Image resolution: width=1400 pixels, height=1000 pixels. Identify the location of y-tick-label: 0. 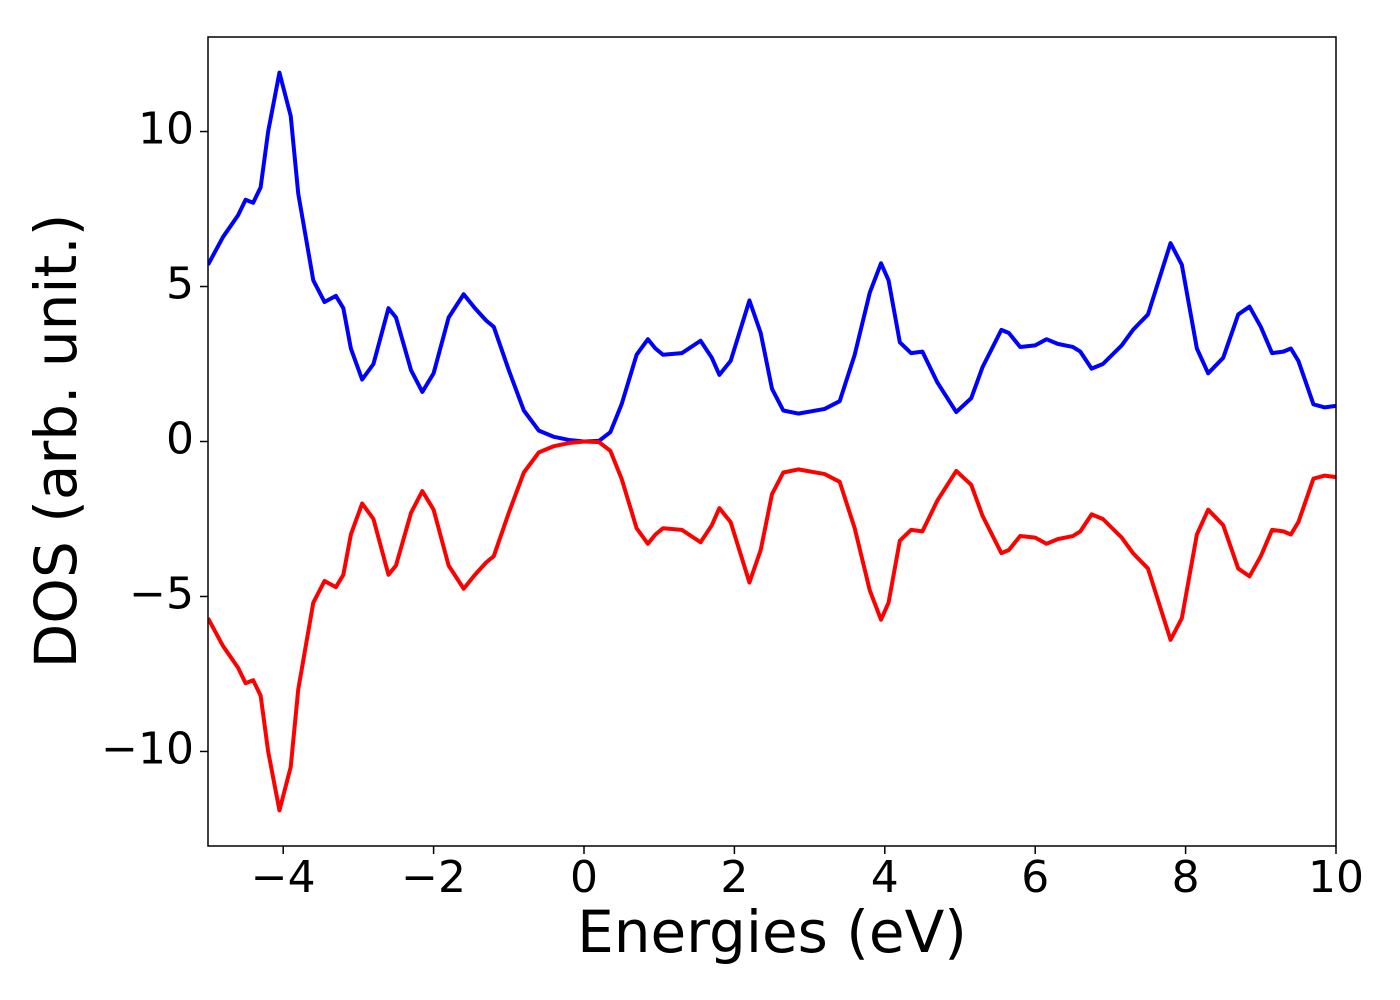
(180, 439).